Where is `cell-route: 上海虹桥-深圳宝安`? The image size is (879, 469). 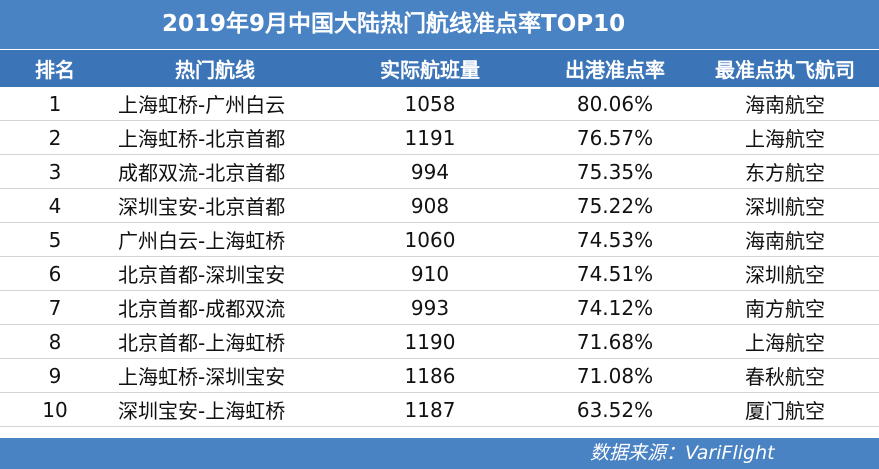
cell-route: 上海虹桥-深圳宝安 is located at coordinates (202, 377).